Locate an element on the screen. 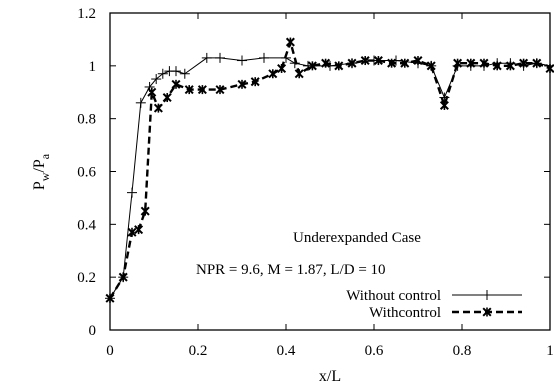 The height and width of the screenshot is (385, 554). legend-label-withcontrol: Withcontrol is located at coordinates (405, 313).